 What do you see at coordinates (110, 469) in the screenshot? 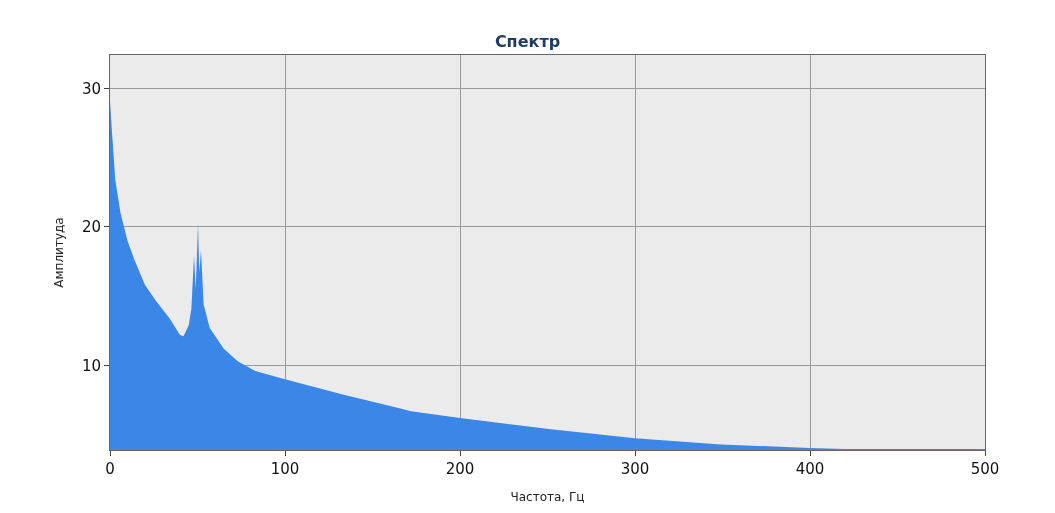
I see `x-tick-label: 0` at bounding box center [110, 469].